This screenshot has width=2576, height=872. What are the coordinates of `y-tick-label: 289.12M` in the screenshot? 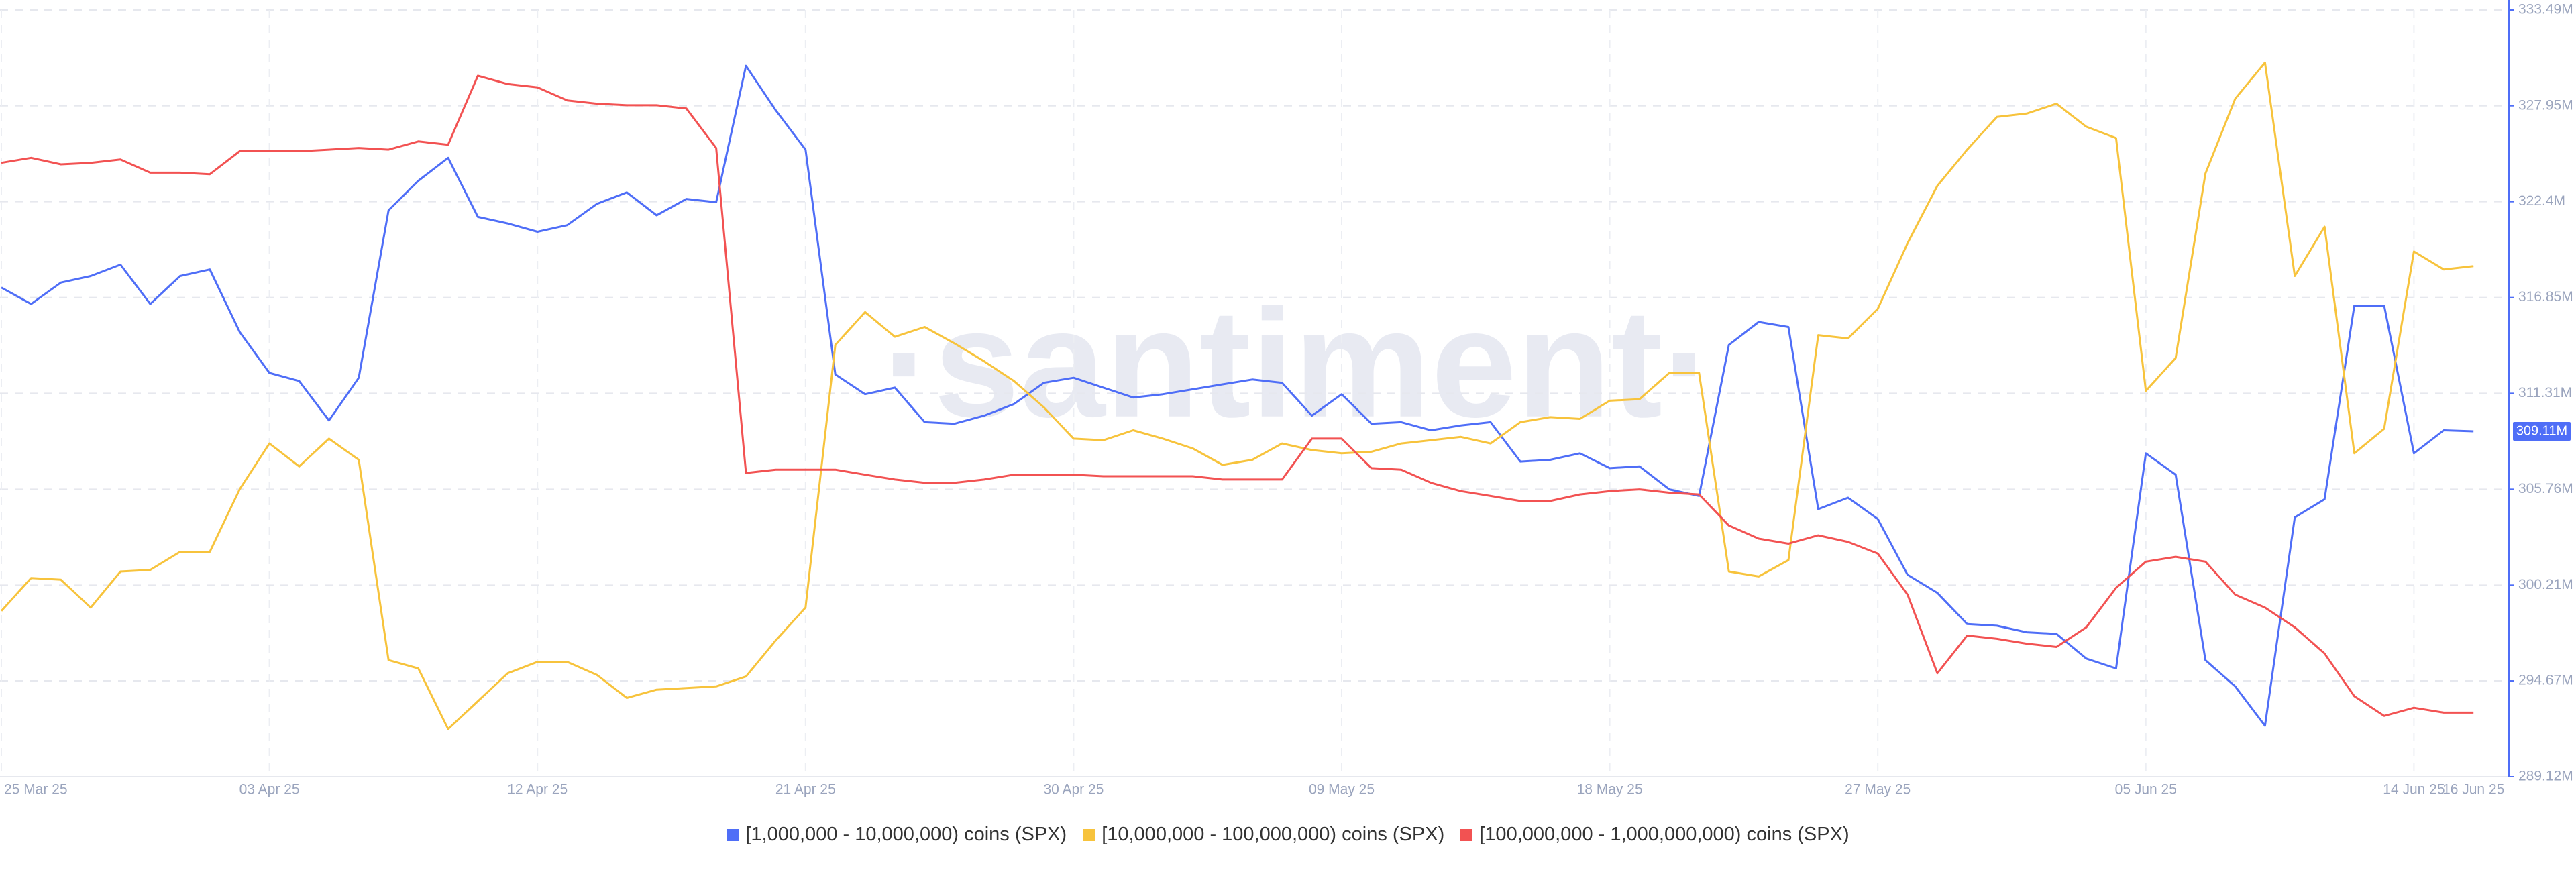 It's located at (2545, 776).